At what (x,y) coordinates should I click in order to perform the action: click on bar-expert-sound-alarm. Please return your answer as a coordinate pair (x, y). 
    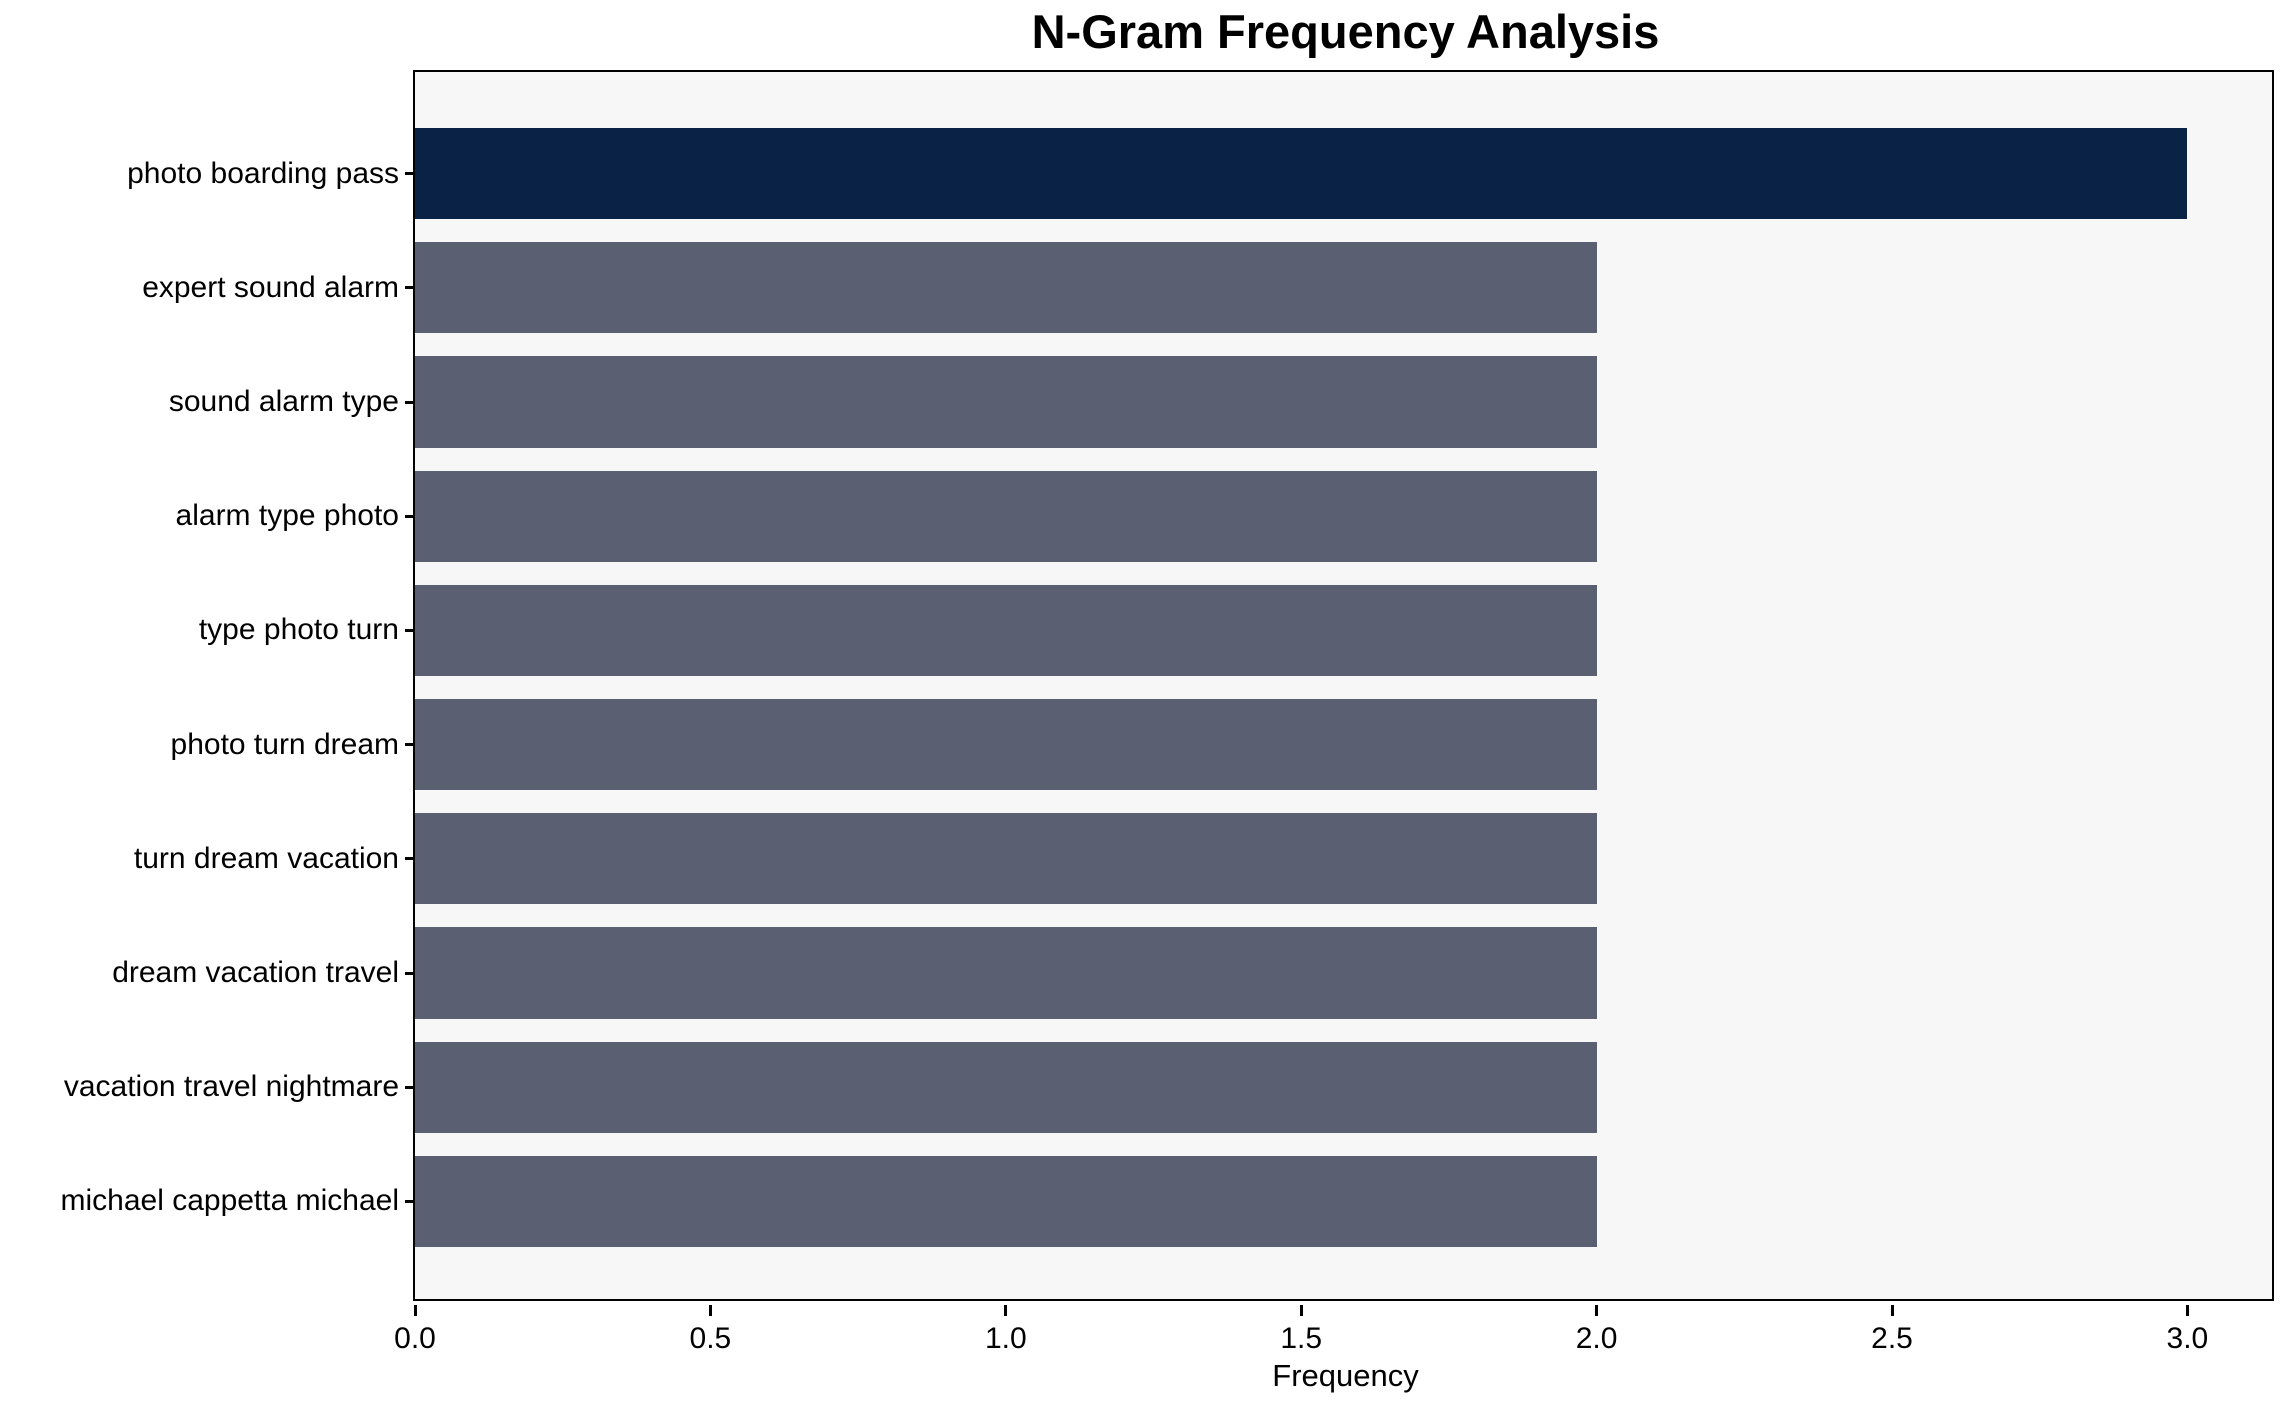
    Looking at the image, I should click on (1006, 288).